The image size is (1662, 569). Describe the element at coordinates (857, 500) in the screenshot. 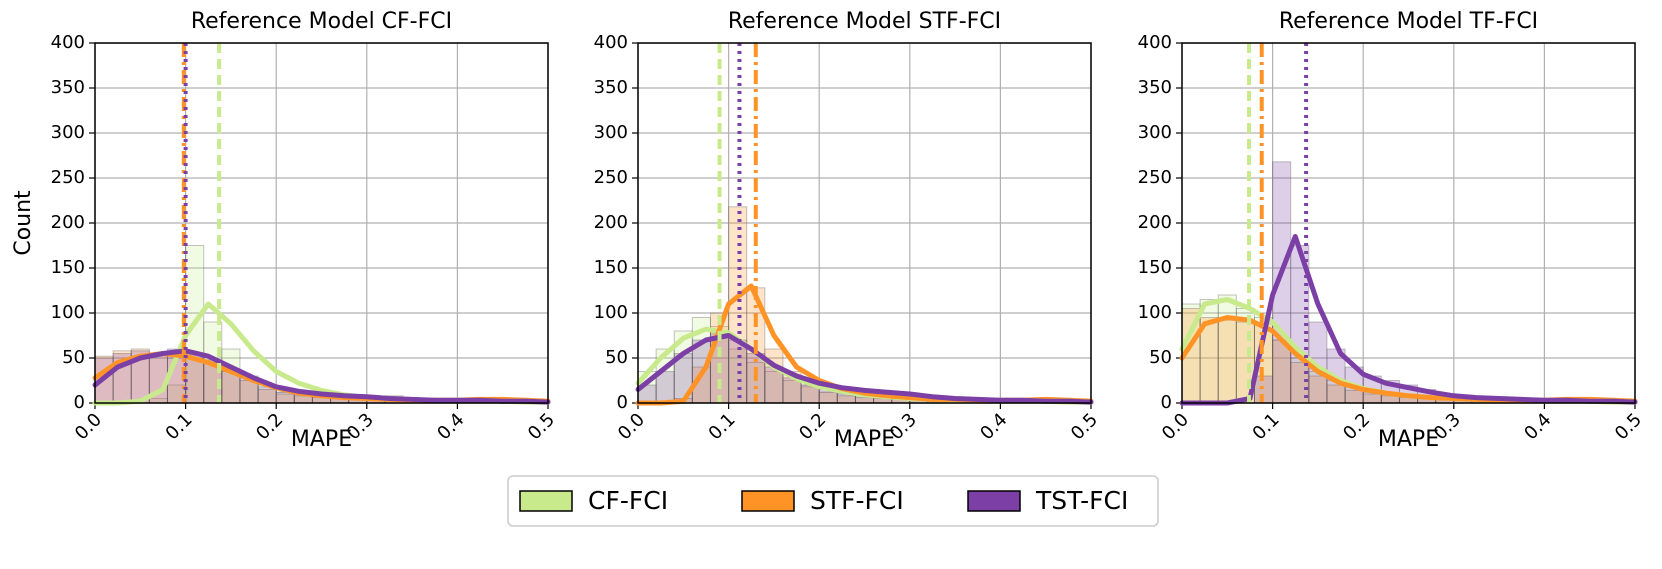

I see `legend-label: STF-FCI` at that location.